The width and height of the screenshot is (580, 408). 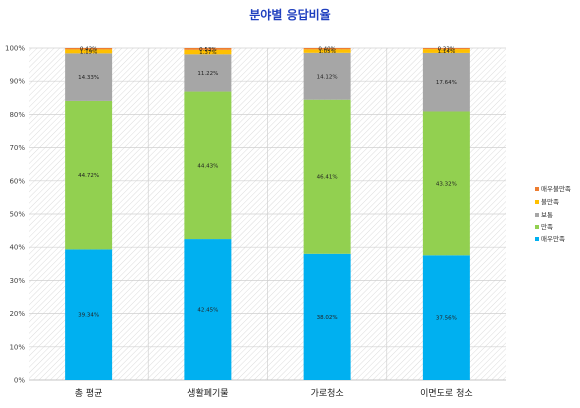 I want to click on data-label: 39.34%, so click(x=88, y=316).